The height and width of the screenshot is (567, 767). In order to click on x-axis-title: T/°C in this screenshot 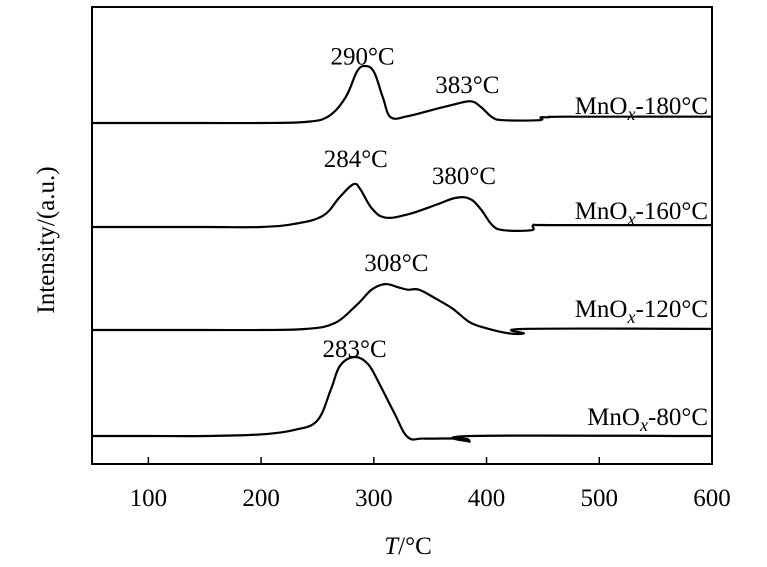, I will do `click(408, 546)`.